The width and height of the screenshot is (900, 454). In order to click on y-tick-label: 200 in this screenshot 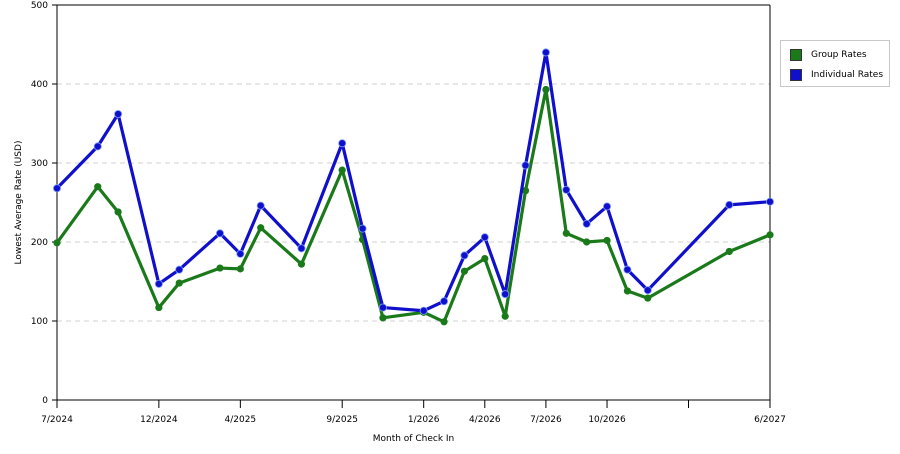, I will do `click(39, 243)`.